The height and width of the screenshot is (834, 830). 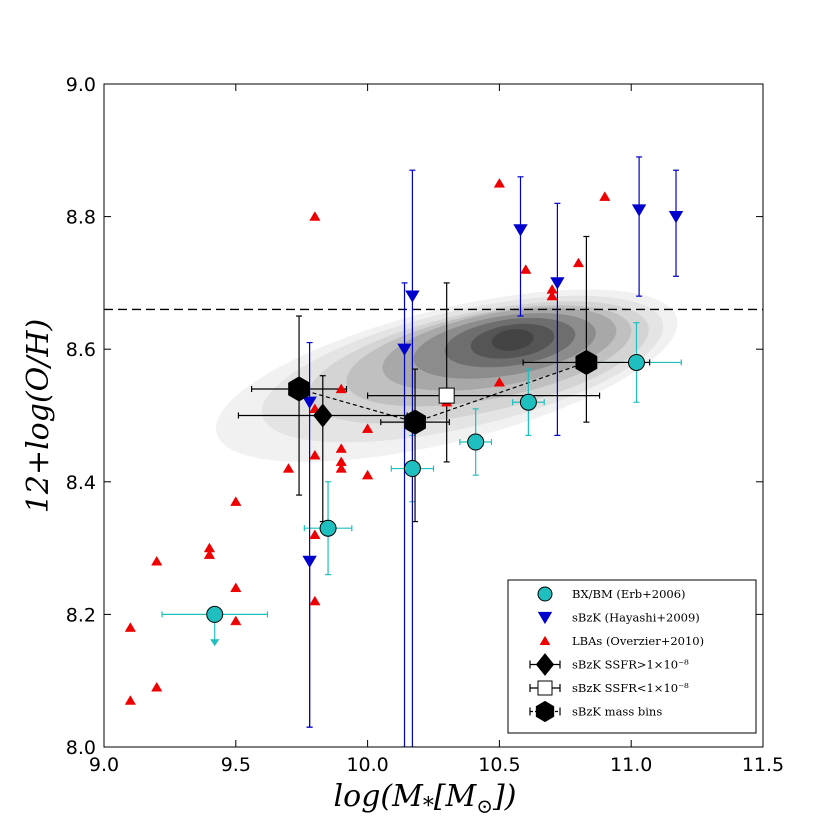 What do you see at coordinates (425, 799) in the screenshot?
I see `x-axis-label: log(M*[M⊙])` at bounding box center [425, 799].